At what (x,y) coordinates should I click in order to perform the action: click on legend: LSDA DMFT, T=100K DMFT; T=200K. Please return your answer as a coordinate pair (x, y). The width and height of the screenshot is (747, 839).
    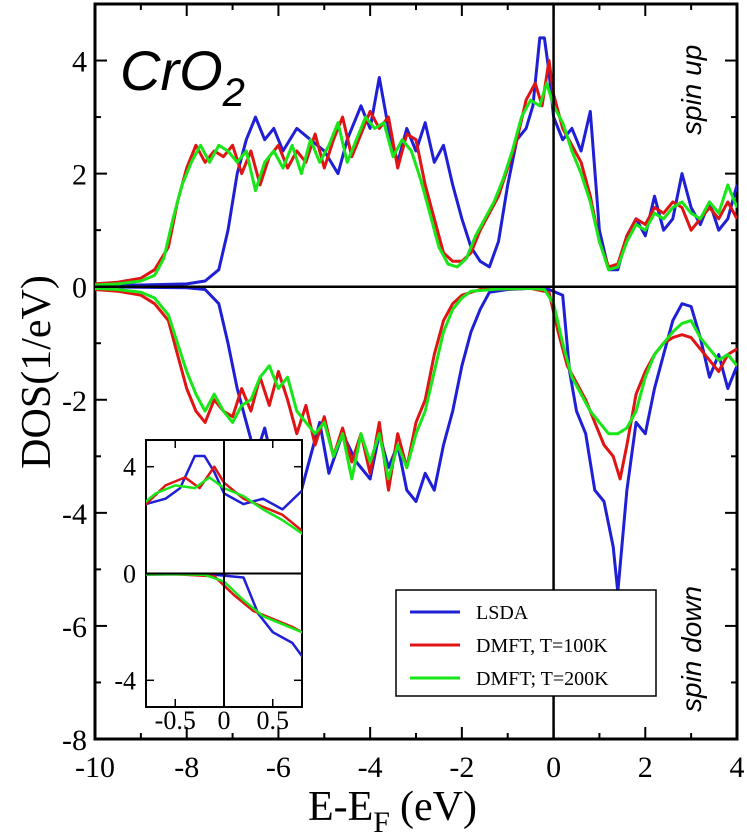
    Looking at the image, I should click on (526, 643).